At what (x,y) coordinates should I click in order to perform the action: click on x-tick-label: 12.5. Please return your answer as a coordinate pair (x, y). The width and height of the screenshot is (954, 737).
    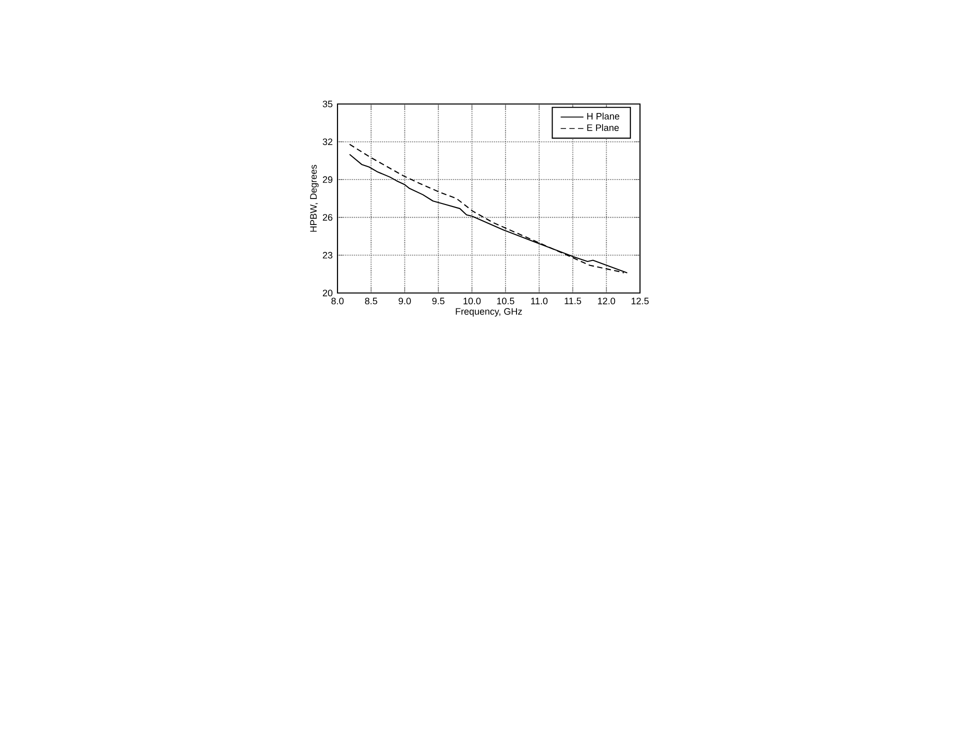
    Looking at the image, I should click on (640, 301).